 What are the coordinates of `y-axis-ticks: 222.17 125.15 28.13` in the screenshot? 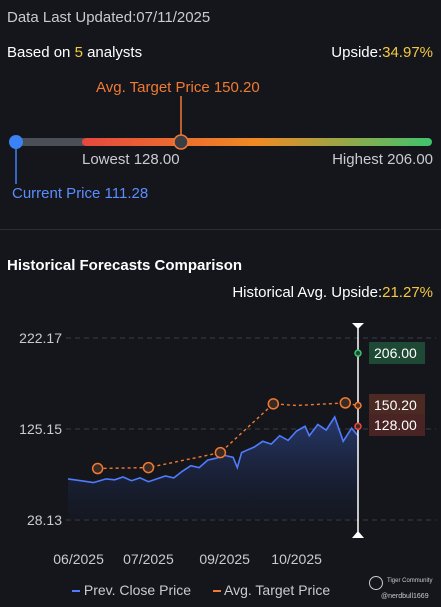 It's located at (40, 429).